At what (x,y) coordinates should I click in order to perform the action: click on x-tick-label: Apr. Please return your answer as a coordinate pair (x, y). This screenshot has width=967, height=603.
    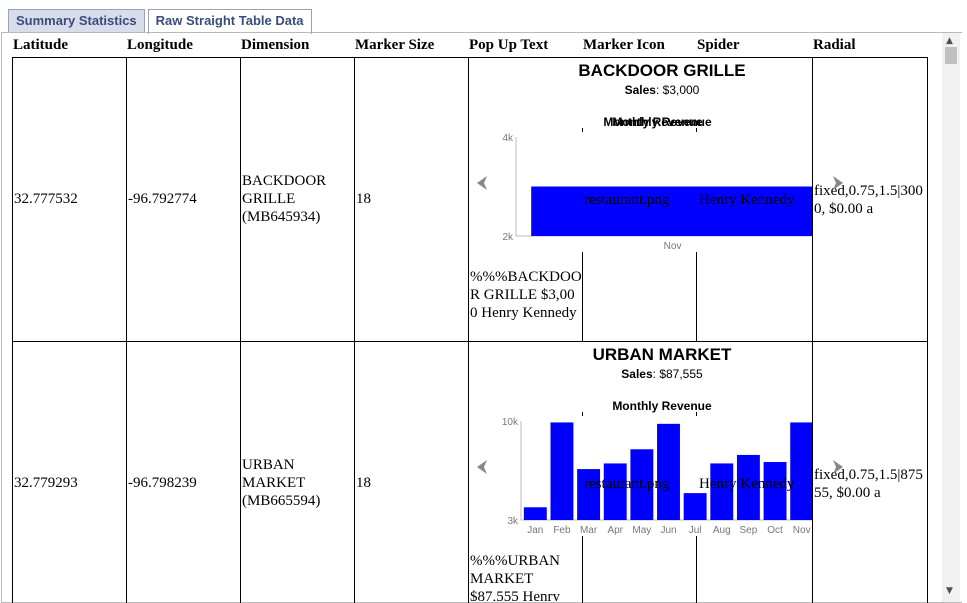
    Looking at the image, I should click on (615, 530).